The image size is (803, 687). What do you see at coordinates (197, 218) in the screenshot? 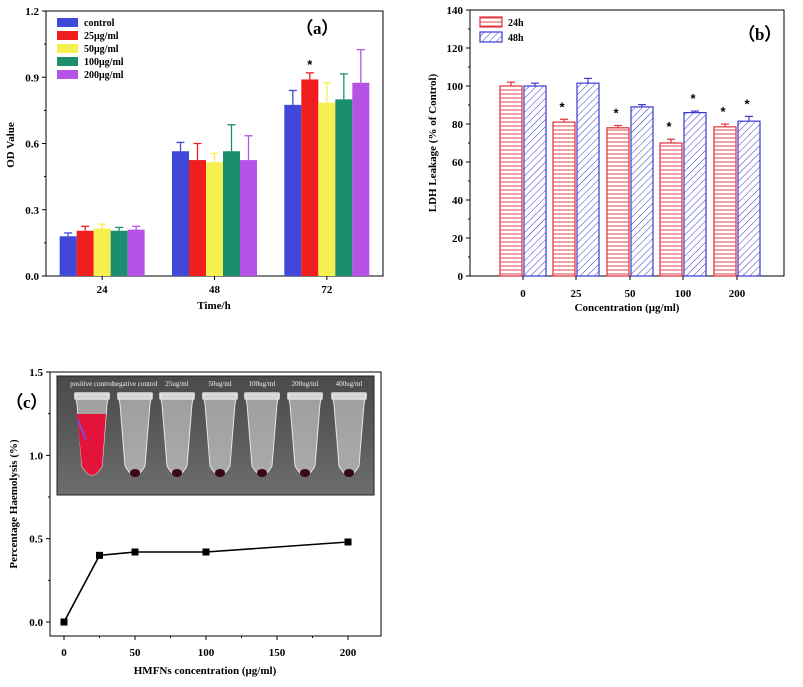
I see `a-bar-25μg/ml-48` at bounding box center [197, 218].